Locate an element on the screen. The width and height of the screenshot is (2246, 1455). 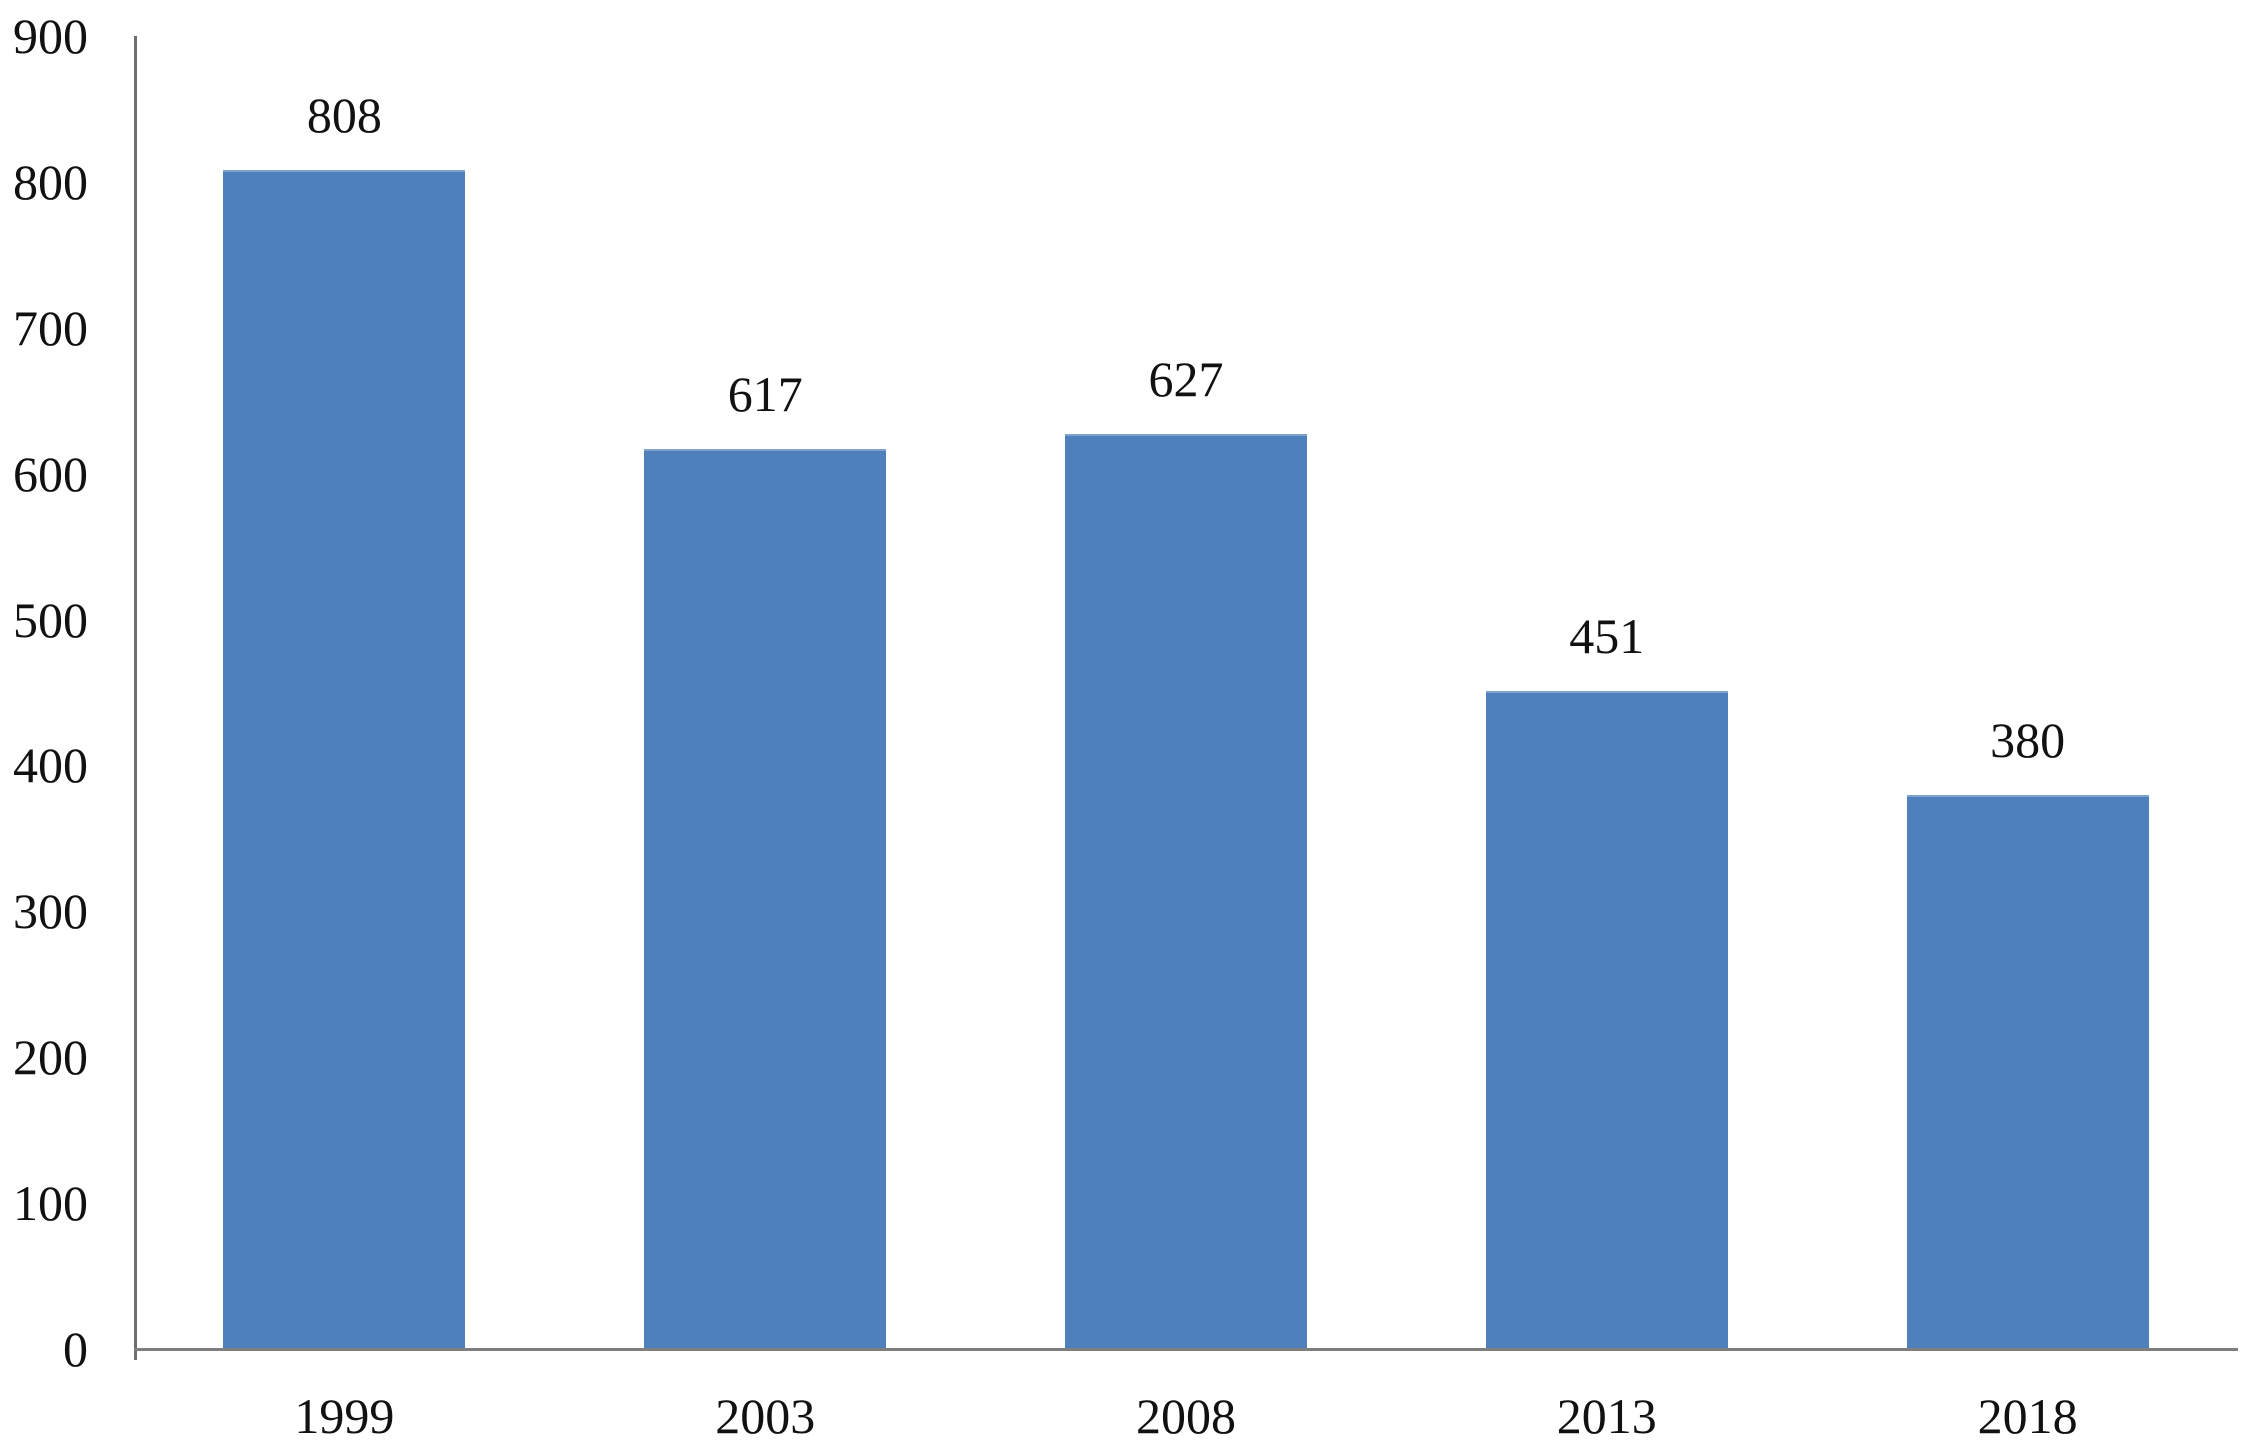
y-tick-label: 800 is located at coordinates (50, 181).